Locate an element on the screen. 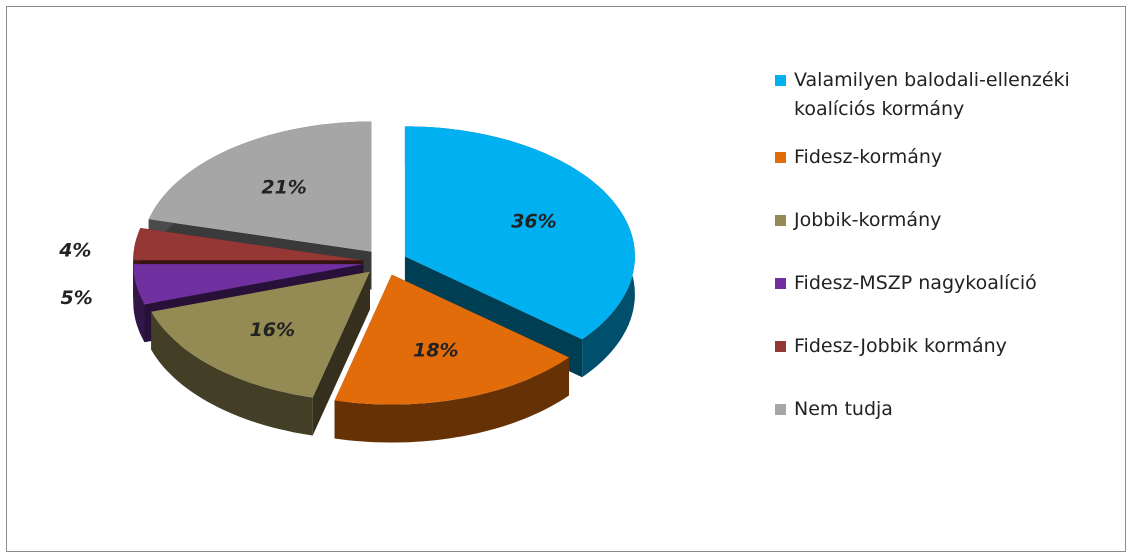 Image resolution: width=1133 pixels, height=559 pixels. legend-label: Nem tudja is located at coordinates (843, 409).